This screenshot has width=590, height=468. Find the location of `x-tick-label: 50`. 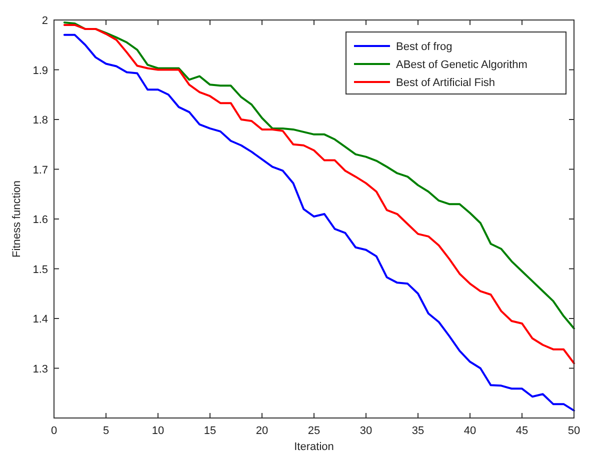

x-tick-label: 50 is located at coordinates (574, 431).